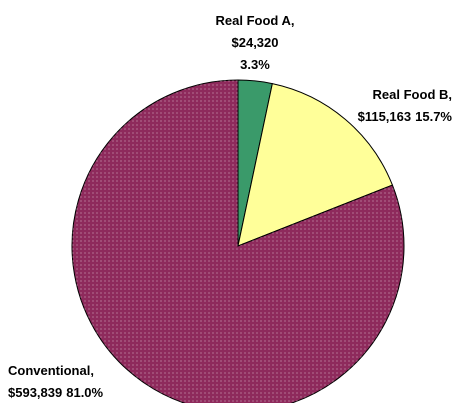 The width and height of the screenshot is (454, 403). I want to click on label-part: Real Food A,, so click(255, 20).